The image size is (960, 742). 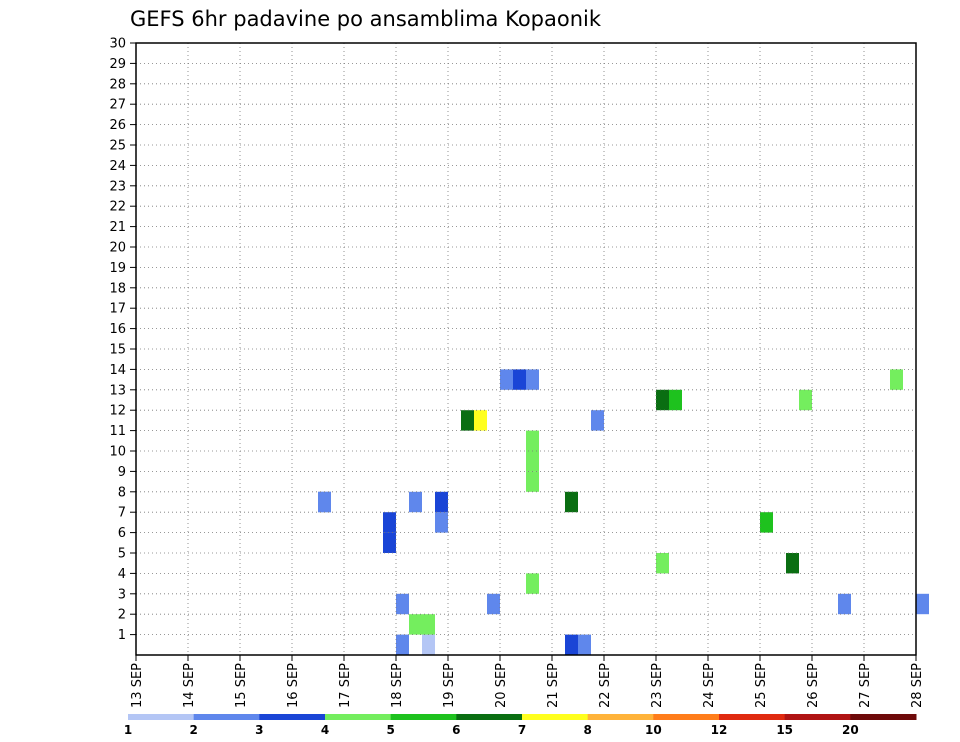 I want to click on colorbar: 1 2 3 4 5 6 7 8 10 12 15 20, so click(x=520, y=725).